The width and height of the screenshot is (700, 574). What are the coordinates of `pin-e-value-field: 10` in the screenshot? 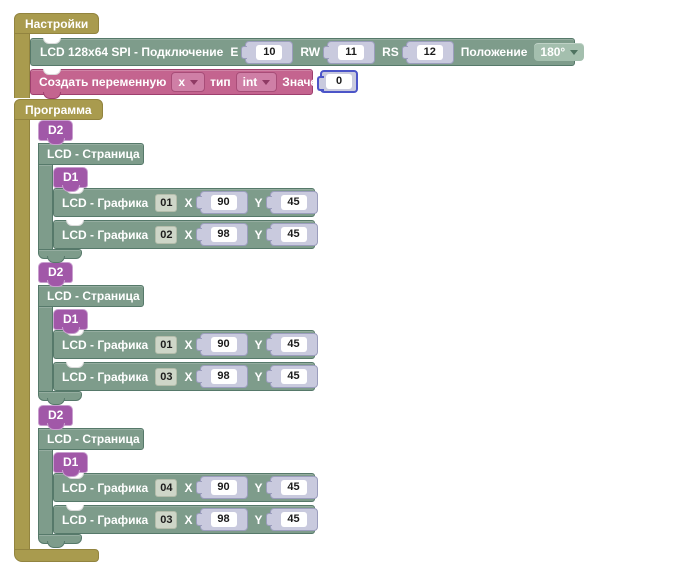 It's located at (269, 52).